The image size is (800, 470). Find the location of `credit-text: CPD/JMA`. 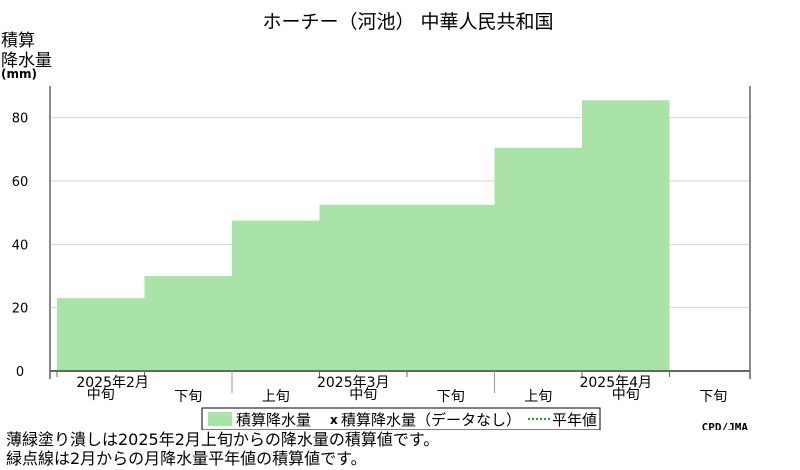

credit-text: CPD/JMA is located at coordinates (725, 425).